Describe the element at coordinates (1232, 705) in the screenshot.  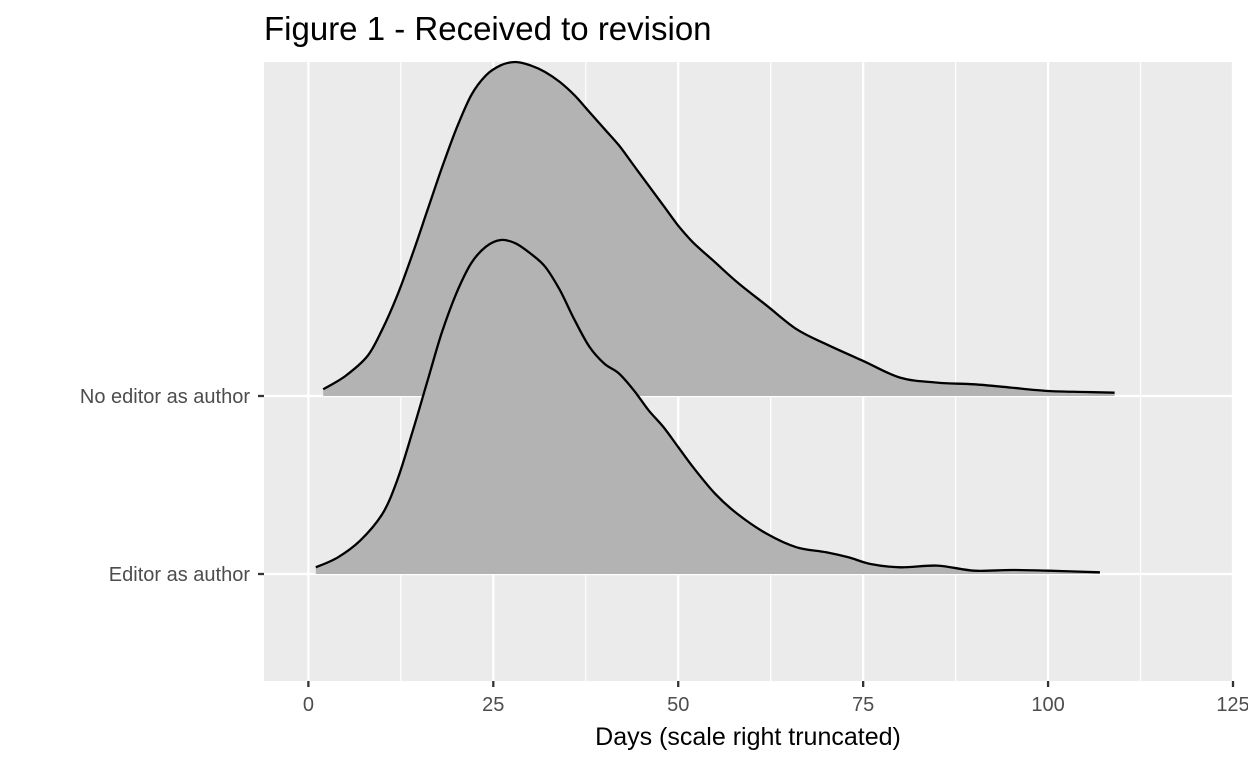
I see `x-tick-label: 125` at that location.